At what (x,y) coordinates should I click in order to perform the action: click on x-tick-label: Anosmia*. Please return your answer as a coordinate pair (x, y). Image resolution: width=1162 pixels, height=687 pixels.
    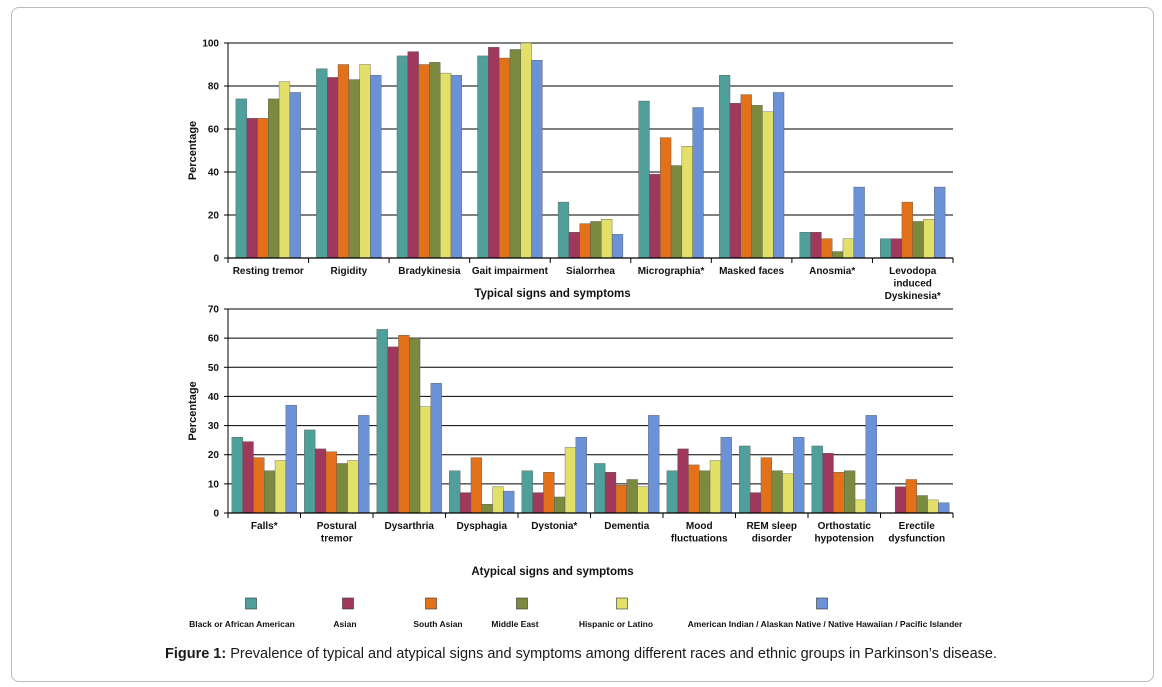
    Looking at the image, I should click on (832, 271).